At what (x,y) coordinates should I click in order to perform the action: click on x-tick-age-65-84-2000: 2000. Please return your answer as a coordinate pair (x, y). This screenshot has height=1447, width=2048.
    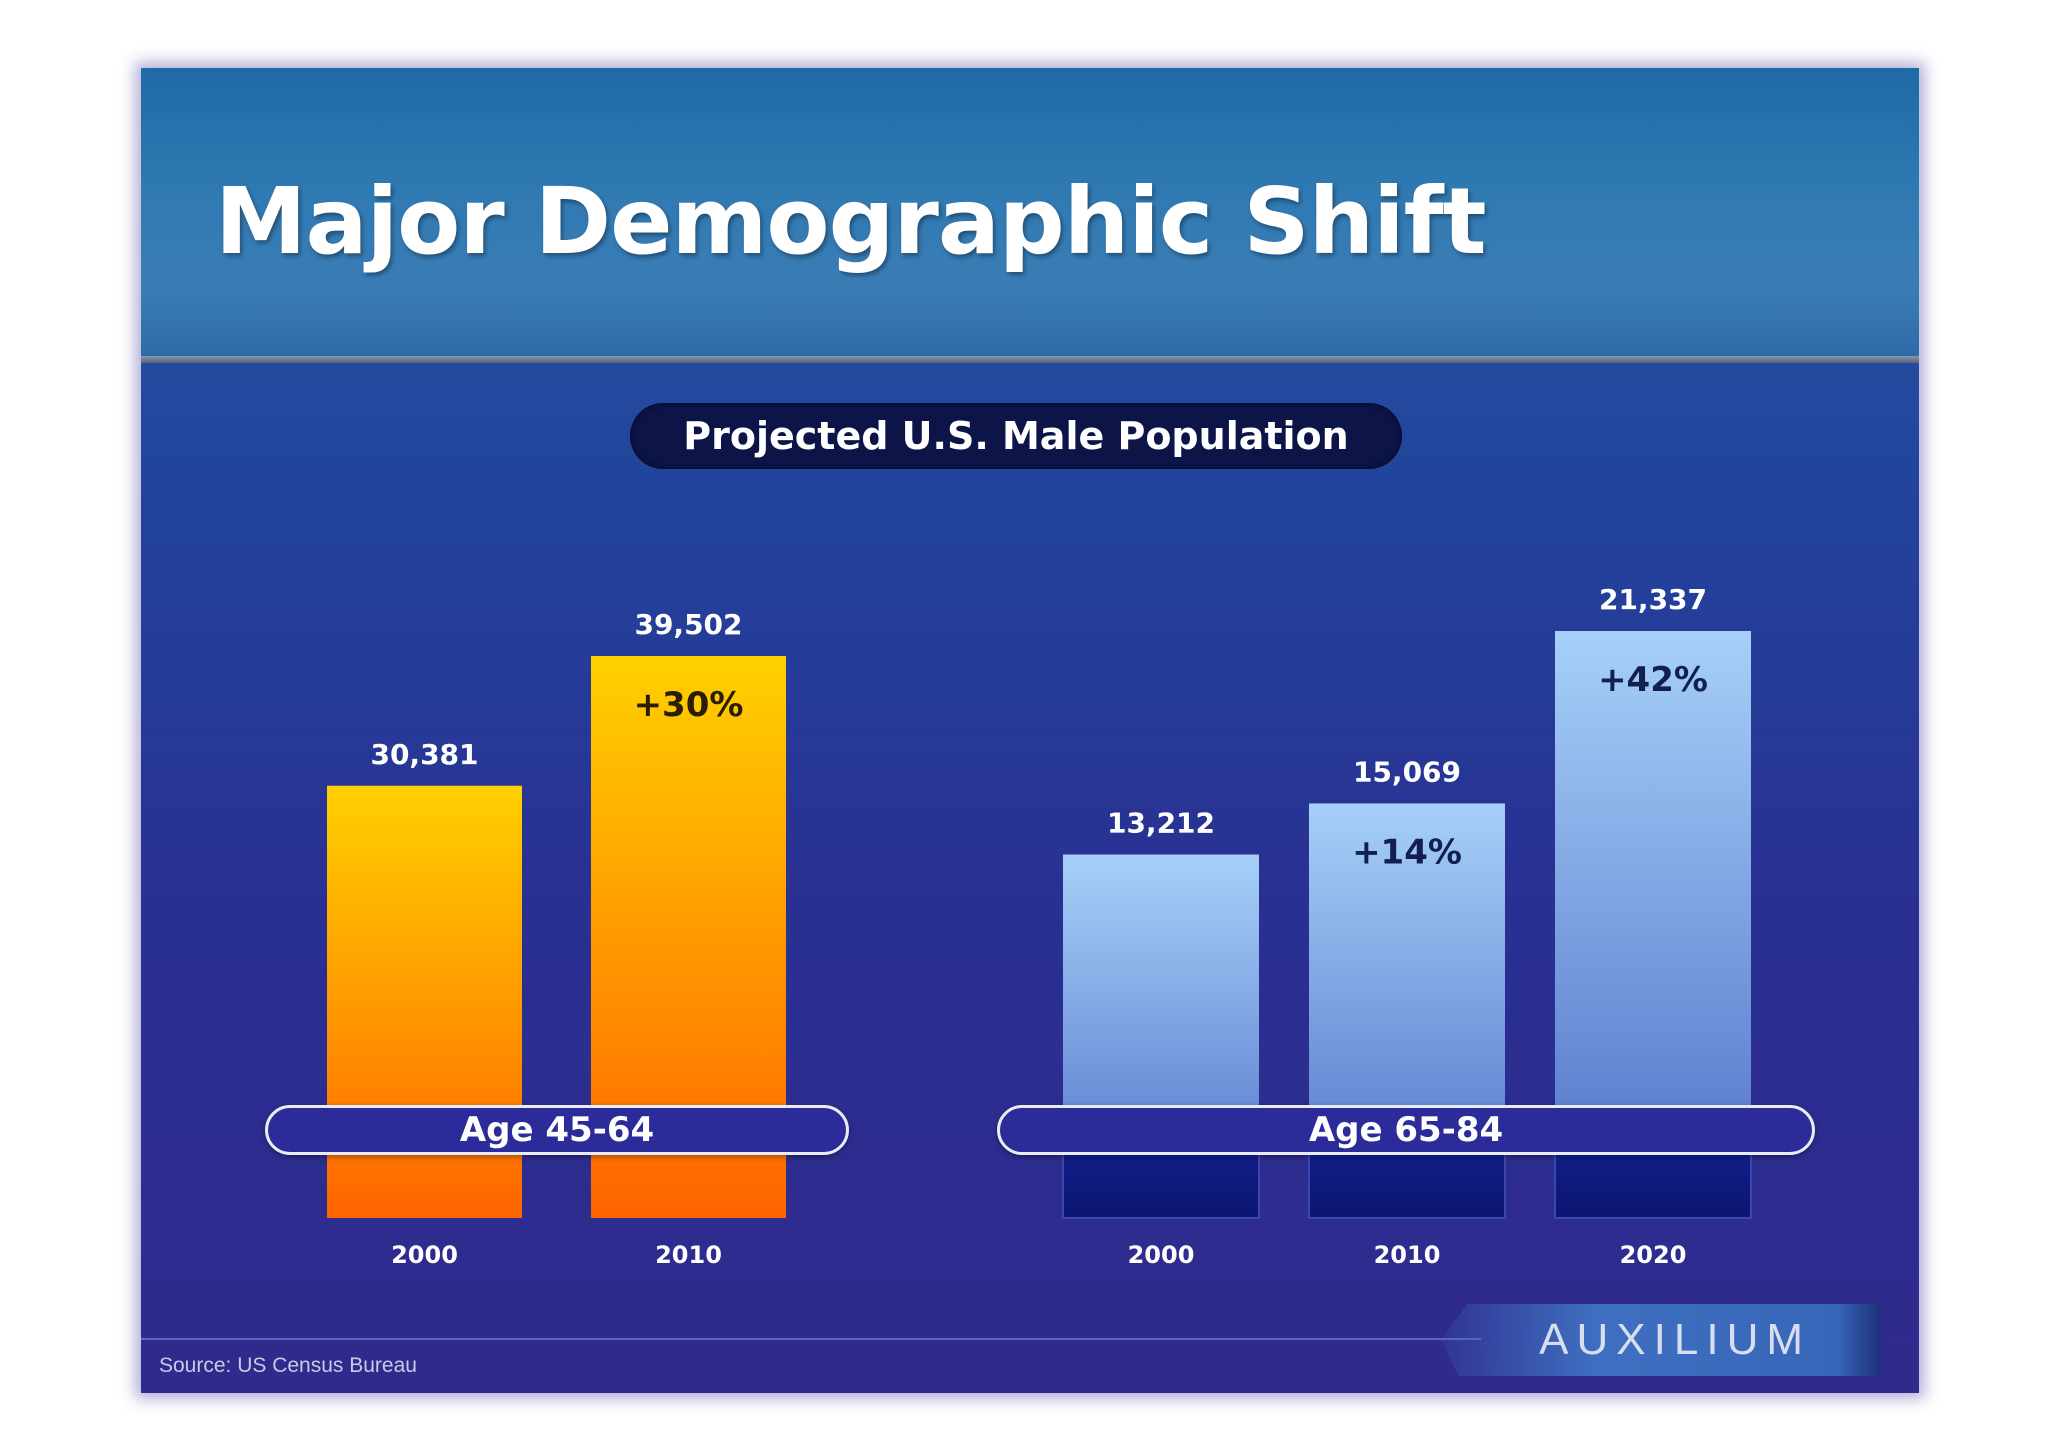
    Looking at the image, I should click on (1161, 1255).